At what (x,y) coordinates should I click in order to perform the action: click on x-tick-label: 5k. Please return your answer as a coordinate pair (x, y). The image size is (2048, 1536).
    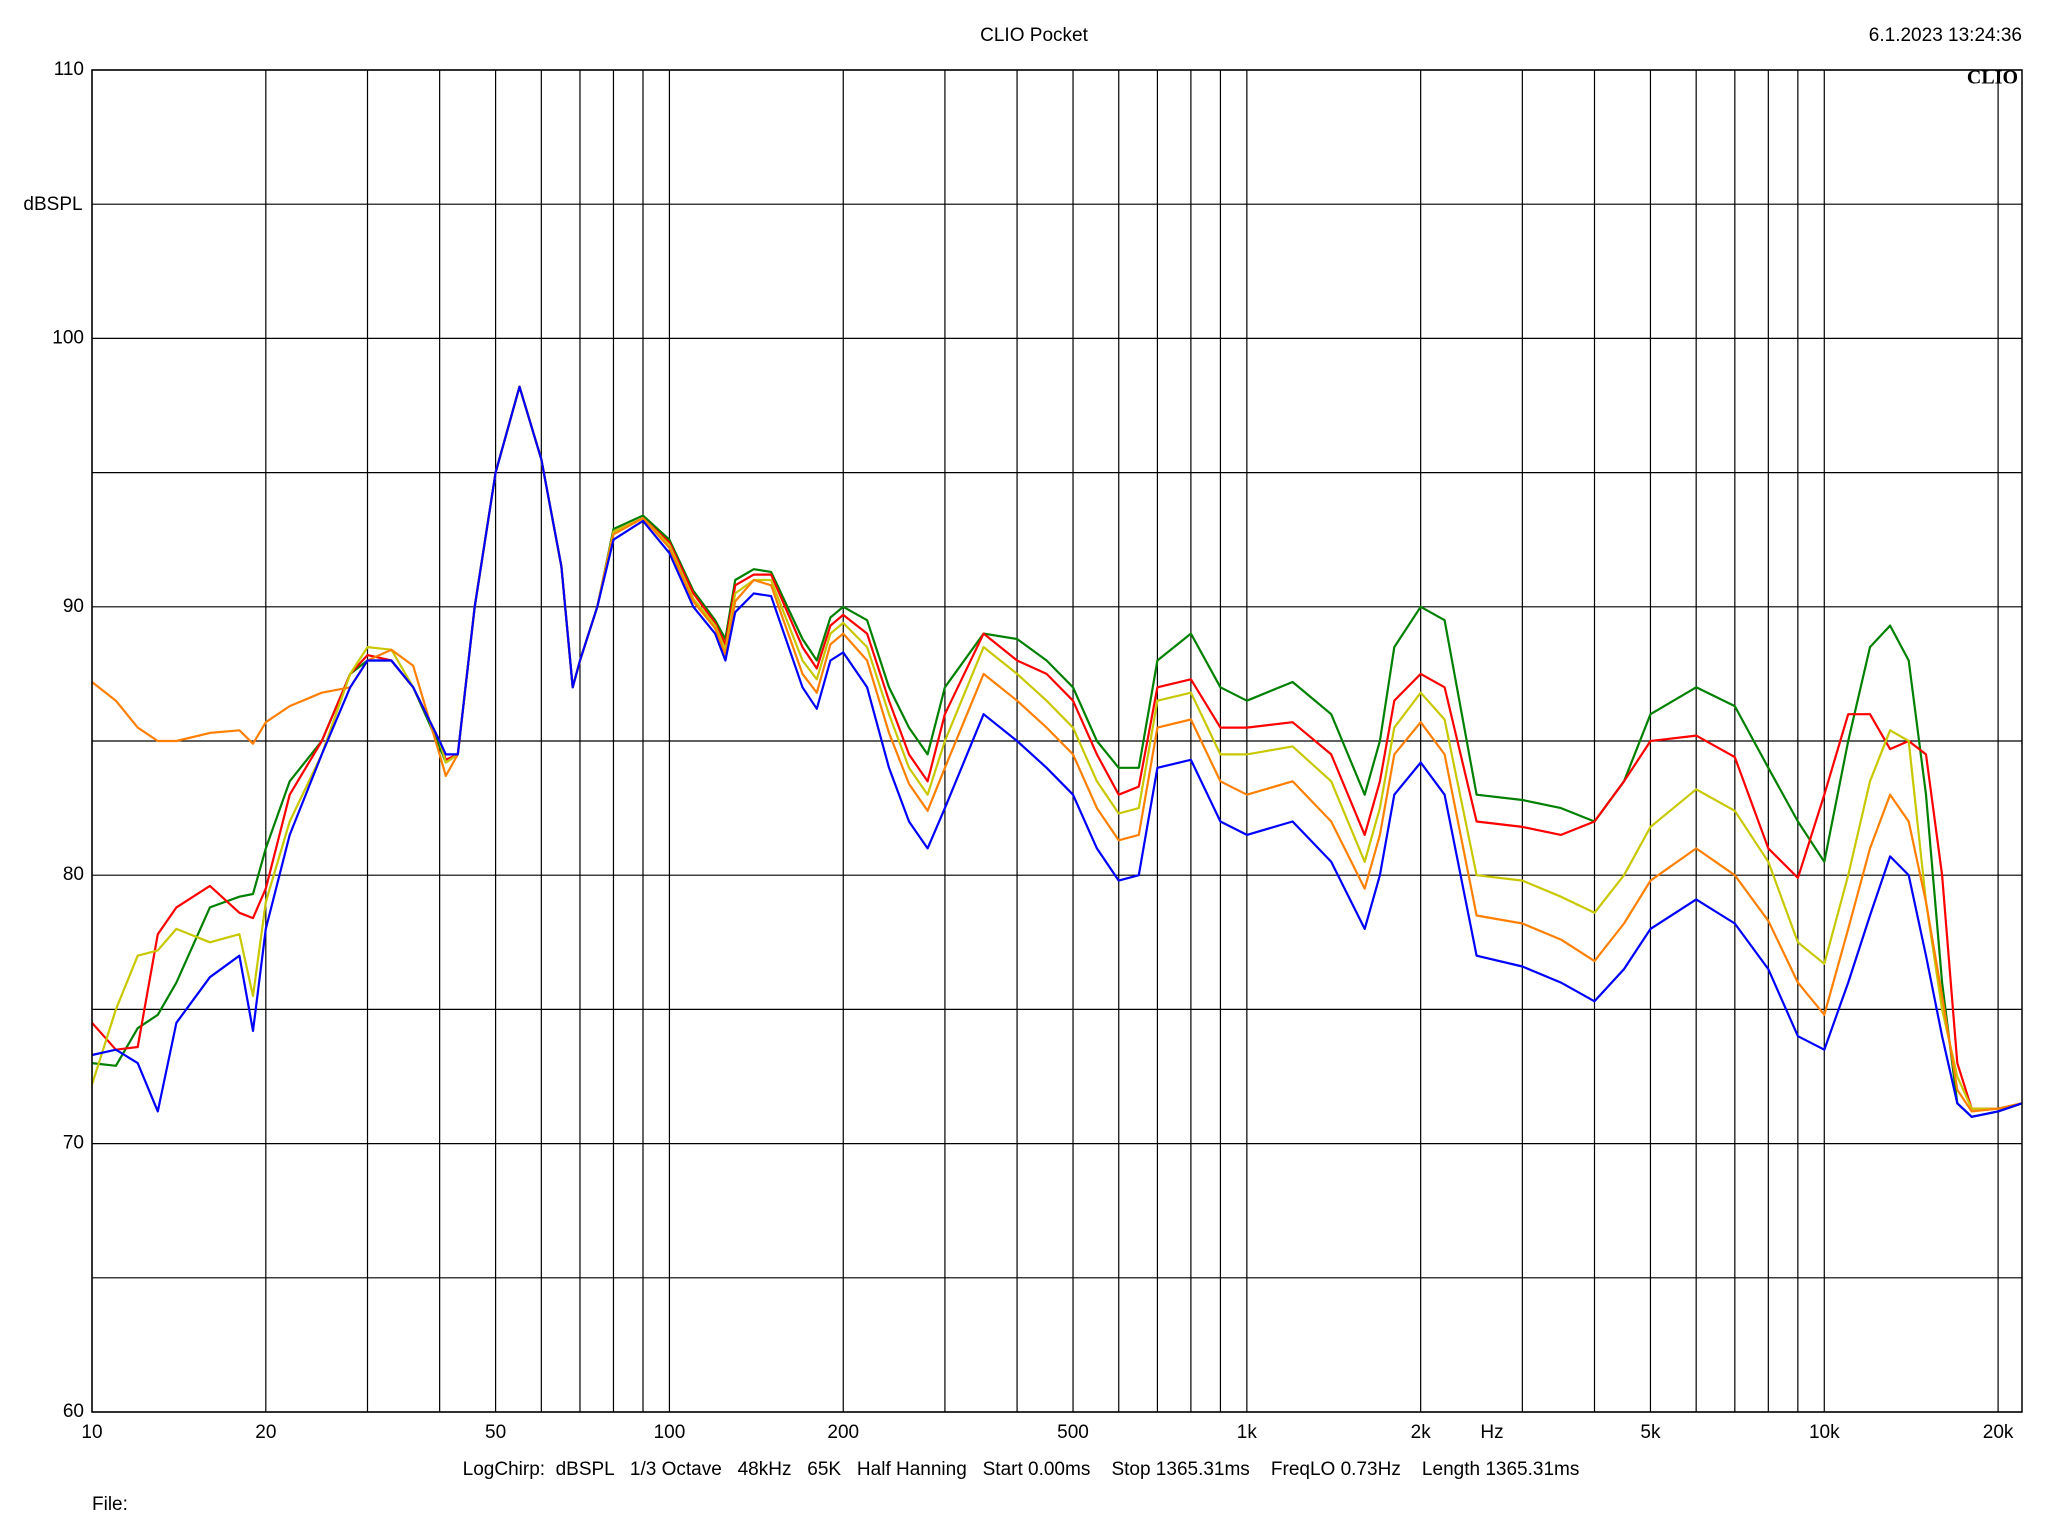
    Looking at the image, I should click on (1650, 1432).